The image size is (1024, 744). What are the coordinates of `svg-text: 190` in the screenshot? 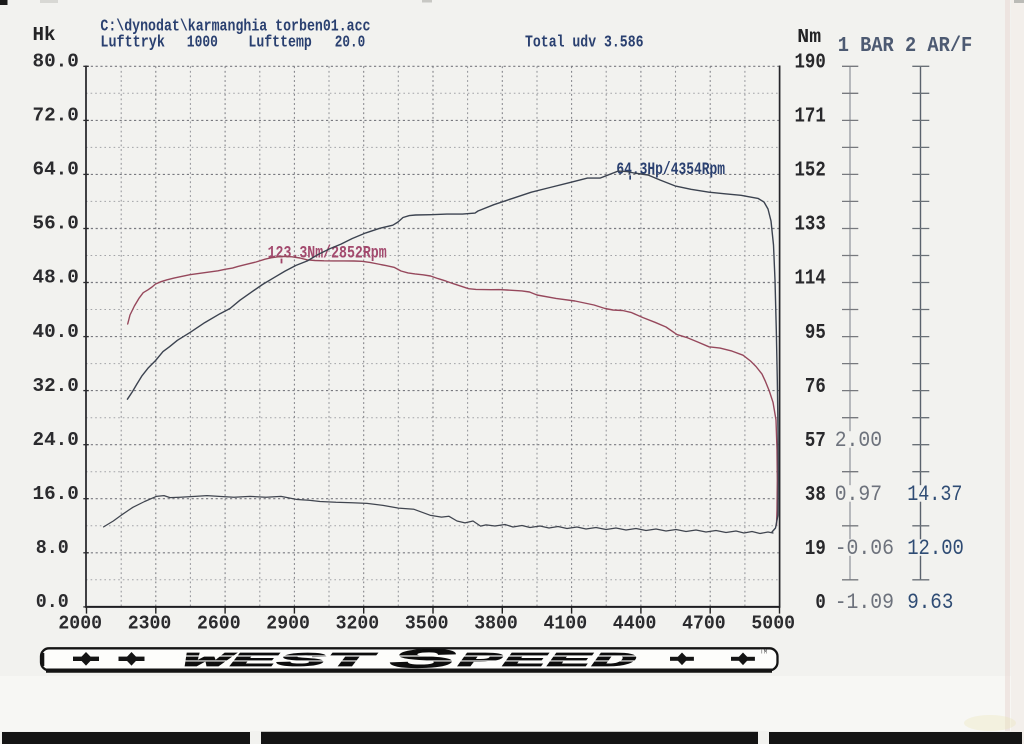 It's located at (810, 63).